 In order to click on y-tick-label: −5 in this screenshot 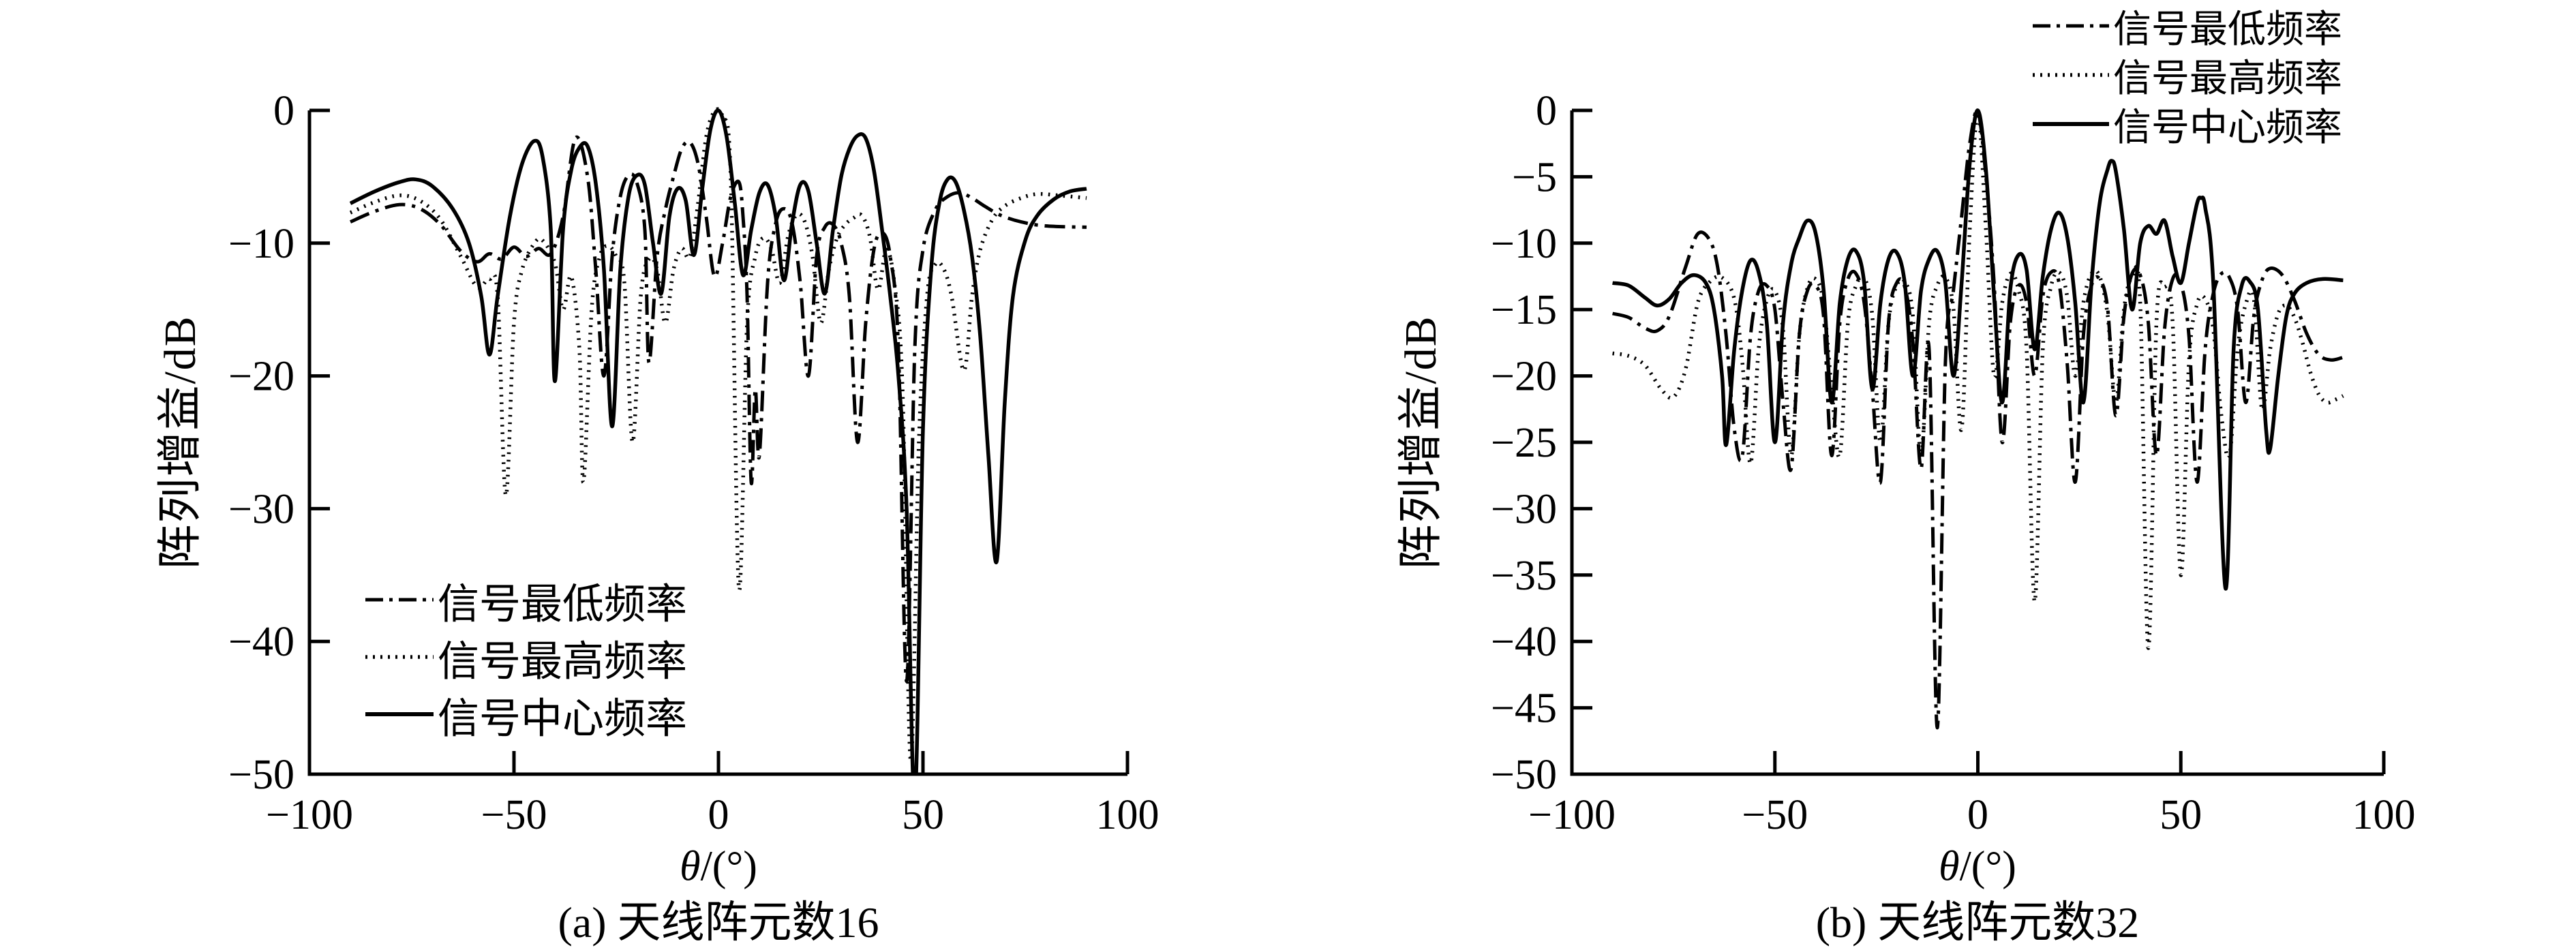, I will do `click(1535, 177)`.